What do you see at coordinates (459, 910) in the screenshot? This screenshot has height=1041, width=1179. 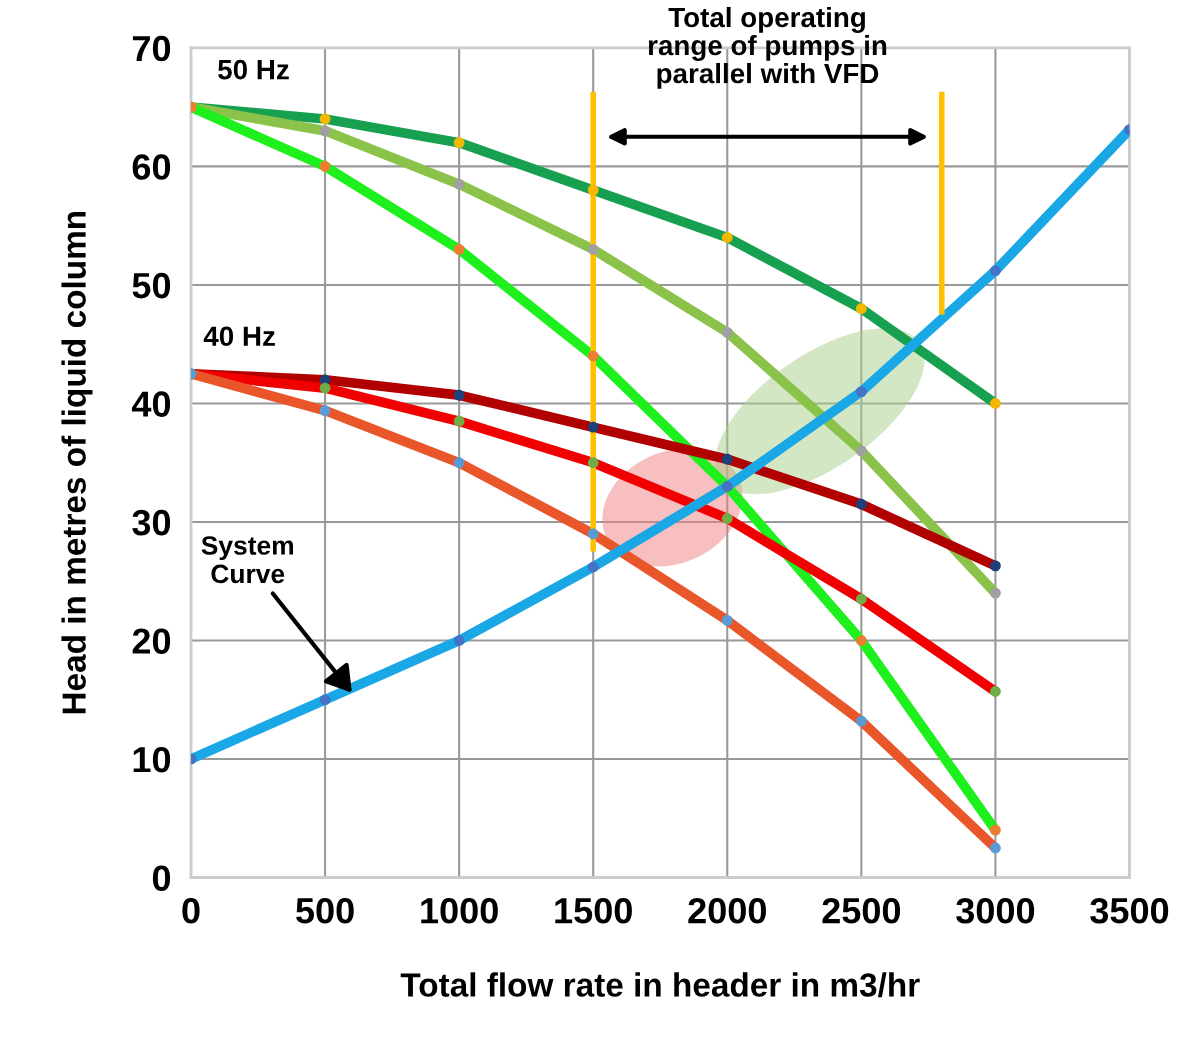 I see `x-tick-label: 1000` at bounding box center [459, 910].